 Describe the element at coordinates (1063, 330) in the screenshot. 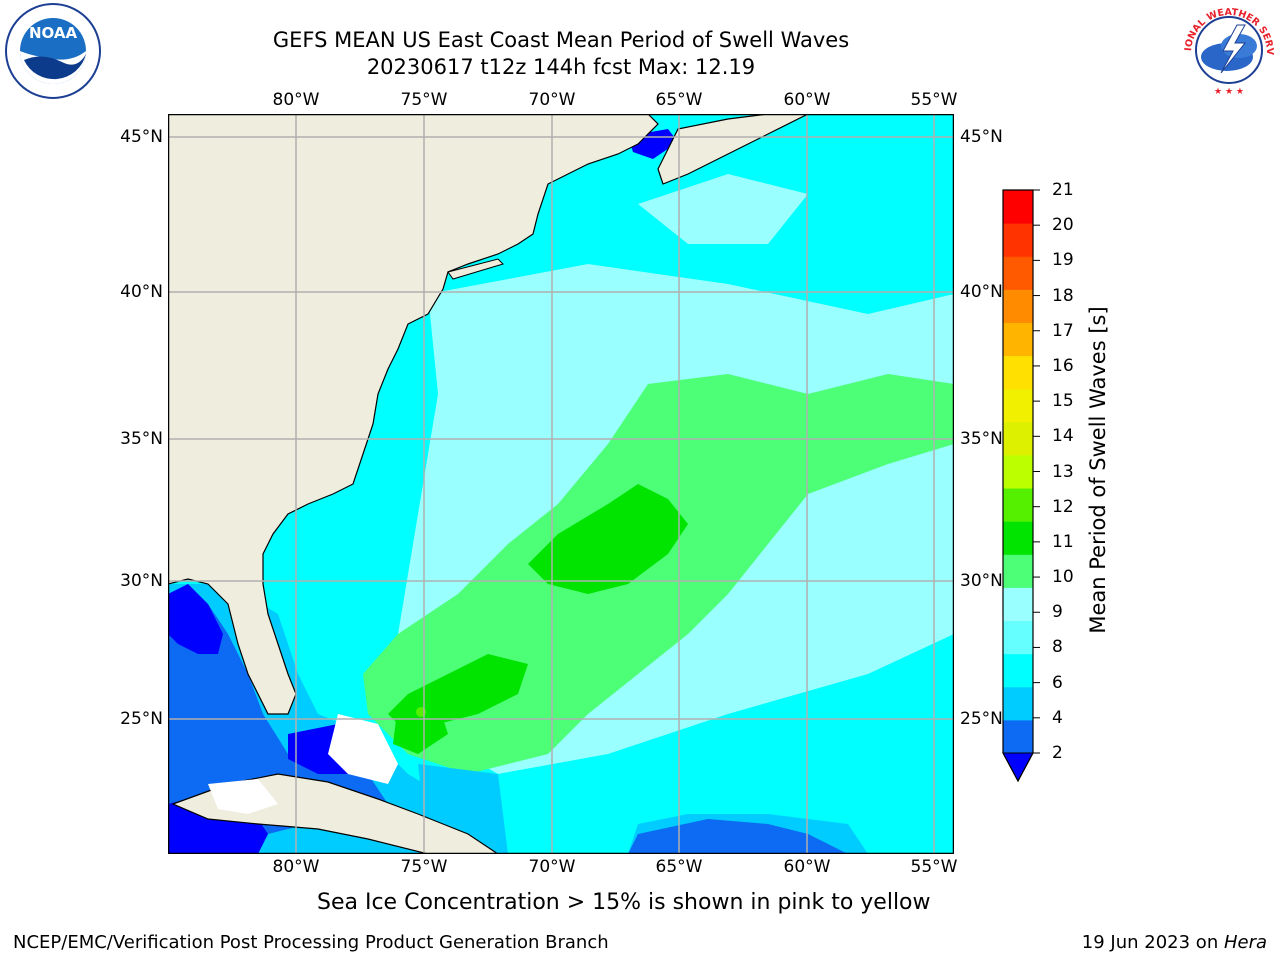

I see `colorbar-tick-label: 17` at that location.